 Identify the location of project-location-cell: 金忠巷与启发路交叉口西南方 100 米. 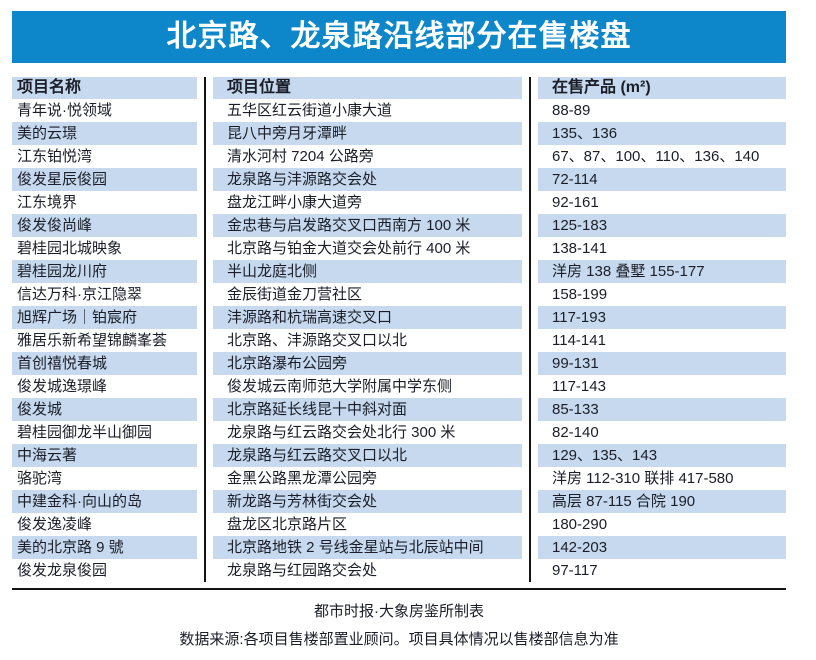
(367, 225).